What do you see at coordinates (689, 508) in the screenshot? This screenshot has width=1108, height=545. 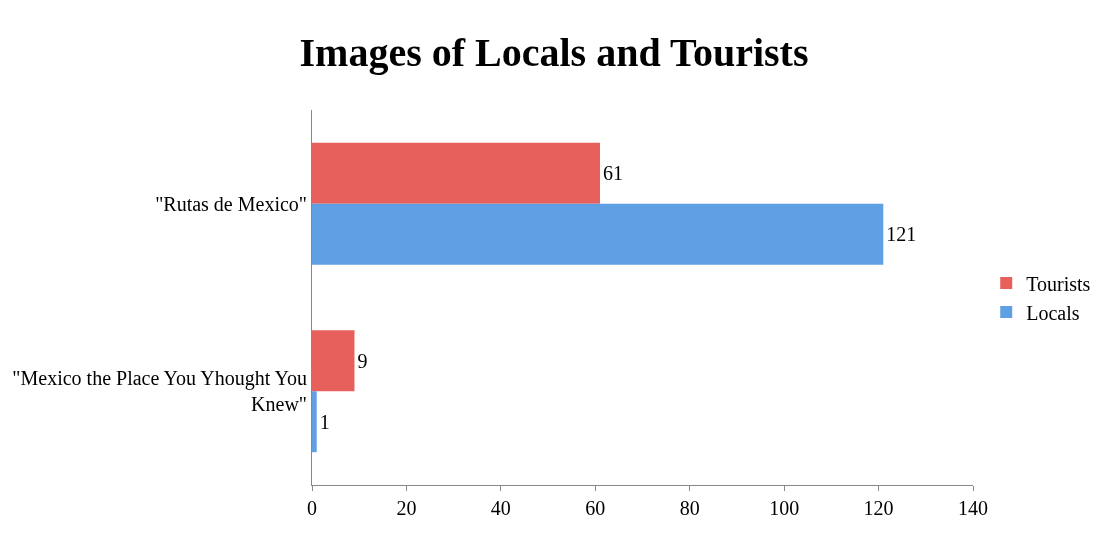 I see `x-tick-label: 80` at bounding box center [689, 508].